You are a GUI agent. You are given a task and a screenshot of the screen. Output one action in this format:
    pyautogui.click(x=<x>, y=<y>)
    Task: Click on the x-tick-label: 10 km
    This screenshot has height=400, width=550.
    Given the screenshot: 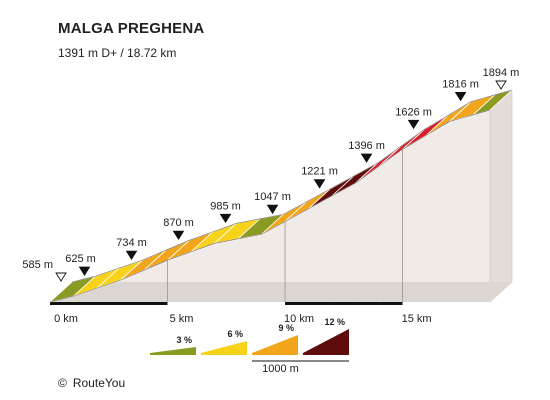 What is the action you would take?
    pyautogui.click(x=299, y=319)
    